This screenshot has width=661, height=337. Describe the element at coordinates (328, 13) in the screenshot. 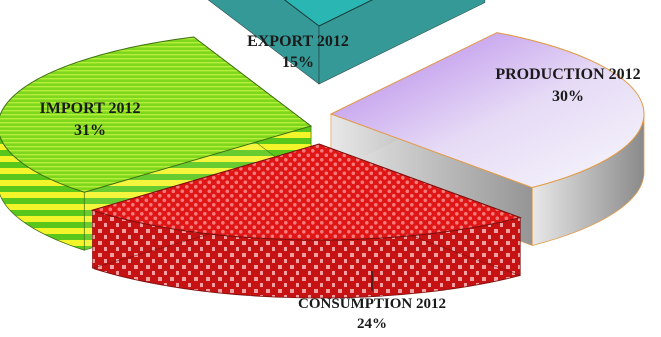

I see `export-slice-top` at that location.